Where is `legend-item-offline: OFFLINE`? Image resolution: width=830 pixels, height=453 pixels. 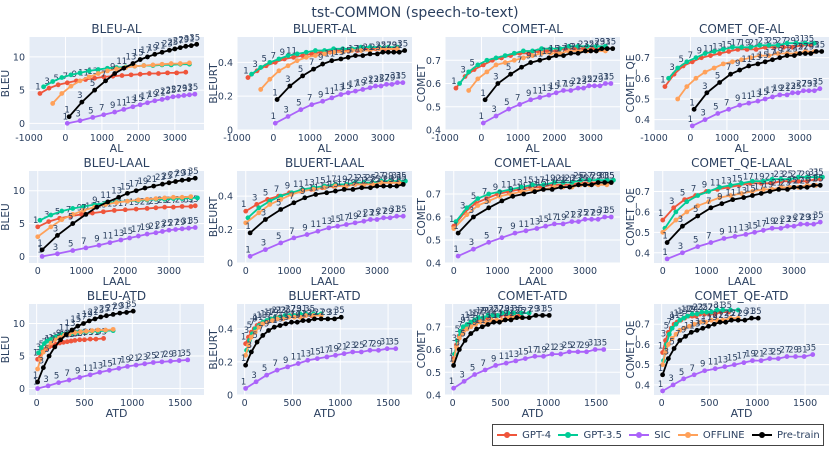
legend-item-offline: OFFLINE is located at coordinates (711, 435).